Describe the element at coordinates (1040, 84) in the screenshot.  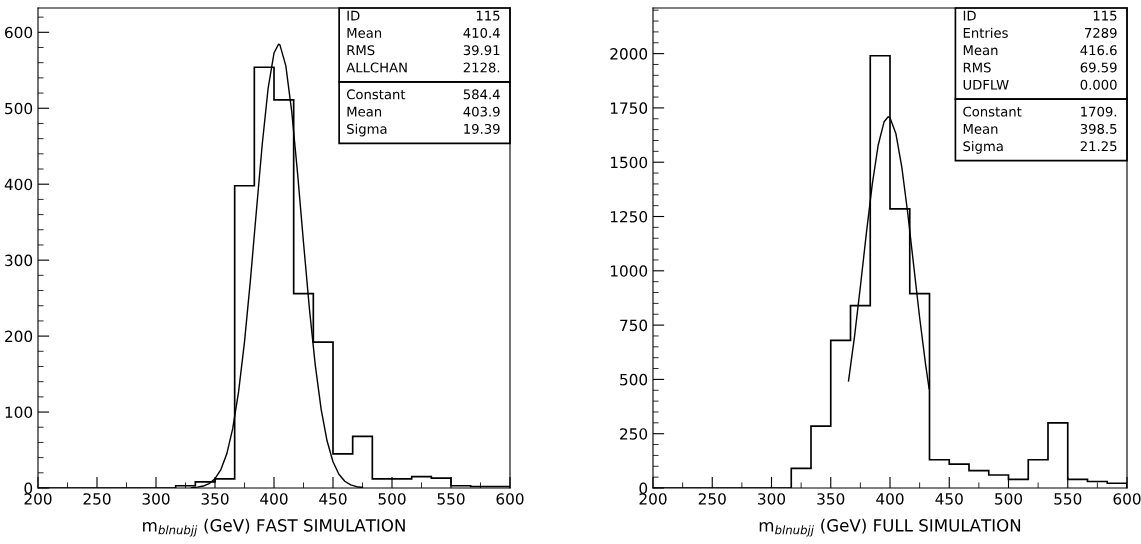
I see `text: UDFLW 0.000` at that location.